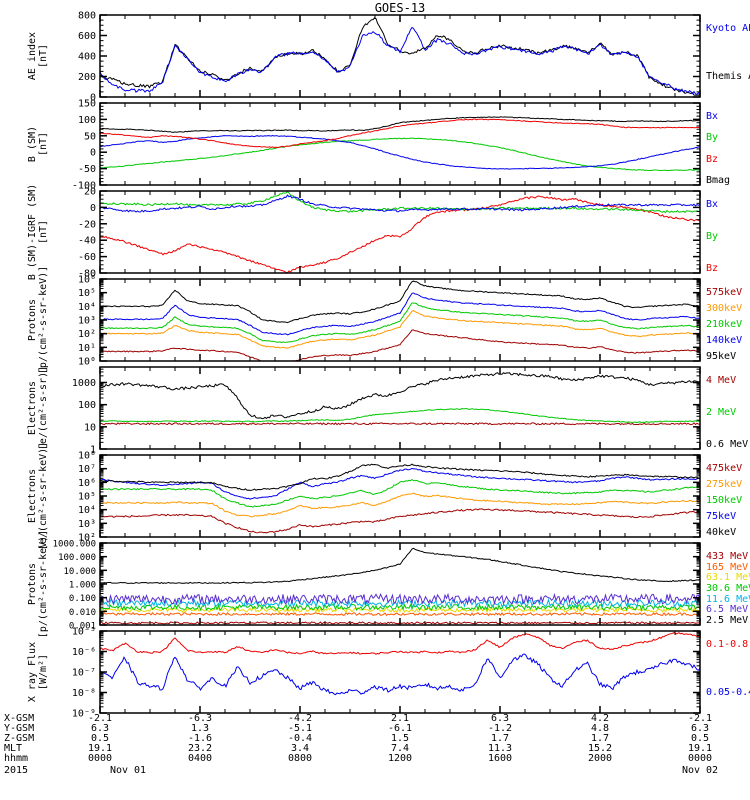 The height and width of the screenshot is (800, 750). I want to click on legend-protons-kev-210kev: 210keV, so click(724, 324).